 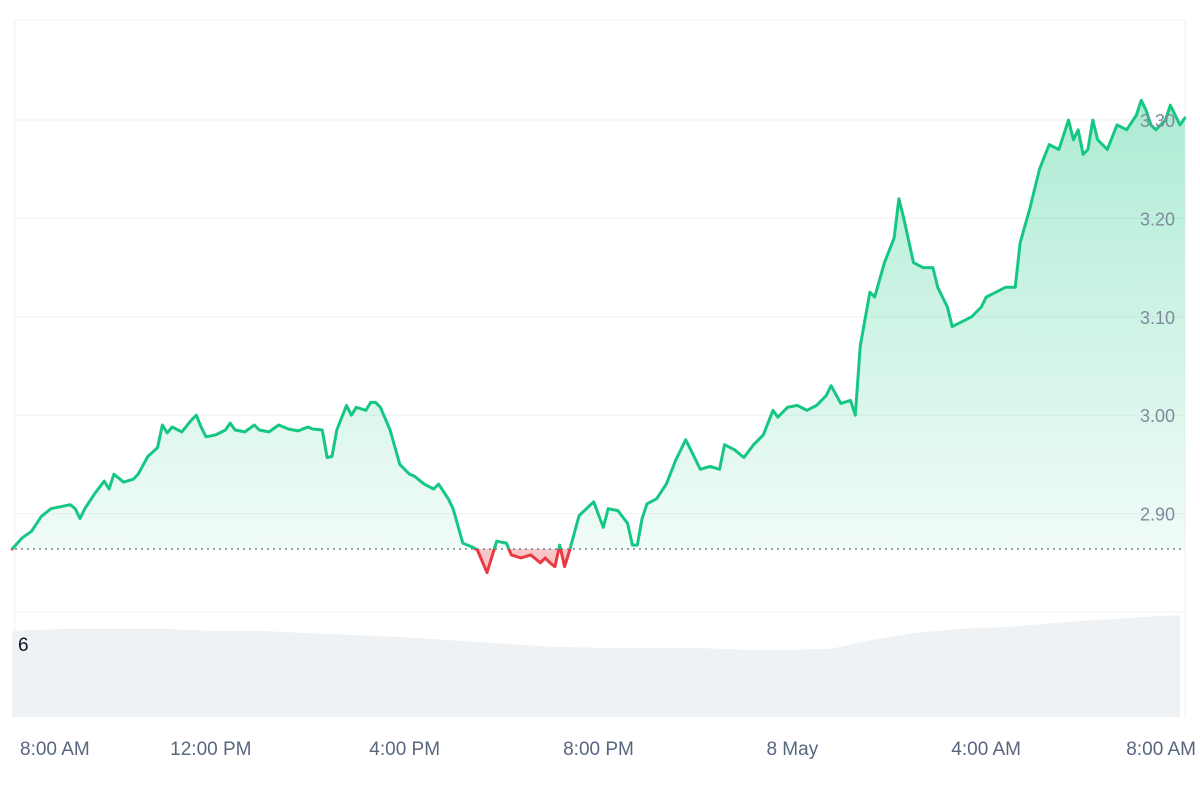 I want to click on volume-label: 6, so click(x=23, y=645).